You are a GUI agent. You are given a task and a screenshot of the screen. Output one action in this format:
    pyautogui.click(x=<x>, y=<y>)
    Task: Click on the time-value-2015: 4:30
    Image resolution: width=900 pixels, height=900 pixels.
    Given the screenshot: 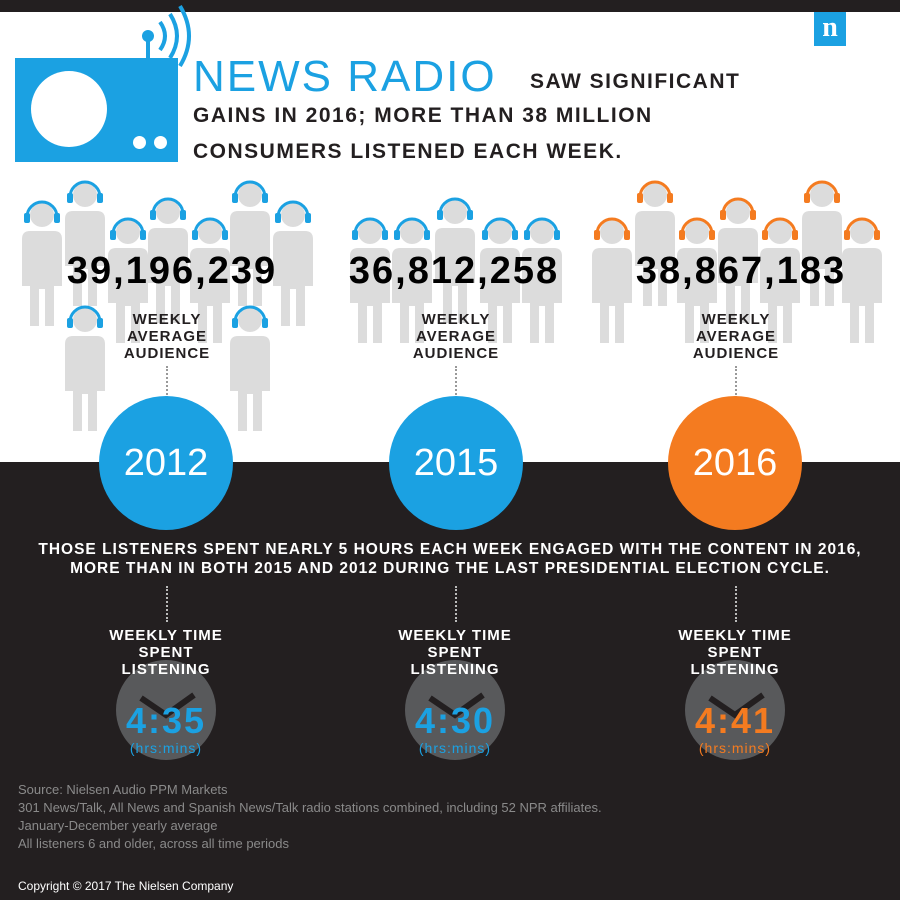 What is the action you would take?
    pyautogui.click(x=455, y=720)
    